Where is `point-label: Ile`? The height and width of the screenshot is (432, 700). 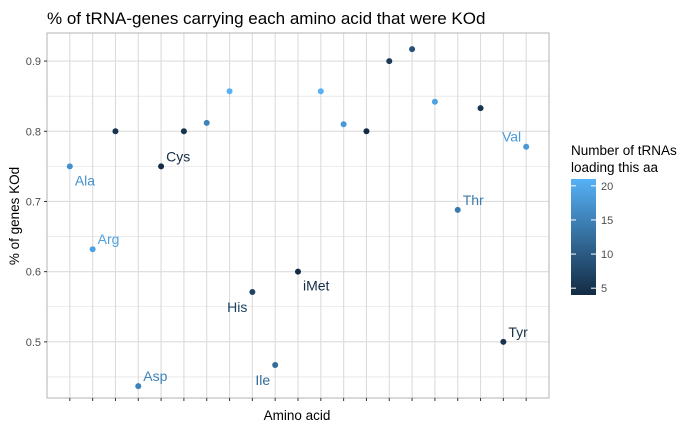
point-label: Ile is located at coordinates (262, 380).